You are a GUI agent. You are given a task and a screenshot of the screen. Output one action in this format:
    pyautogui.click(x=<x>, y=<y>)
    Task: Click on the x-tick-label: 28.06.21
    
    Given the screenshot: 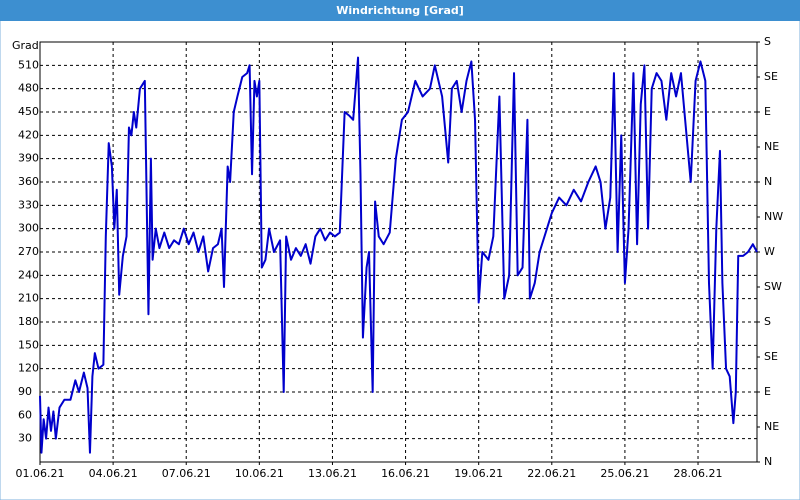 What is the action you would take?
    pyautogui.click(x=698, y=473)
    